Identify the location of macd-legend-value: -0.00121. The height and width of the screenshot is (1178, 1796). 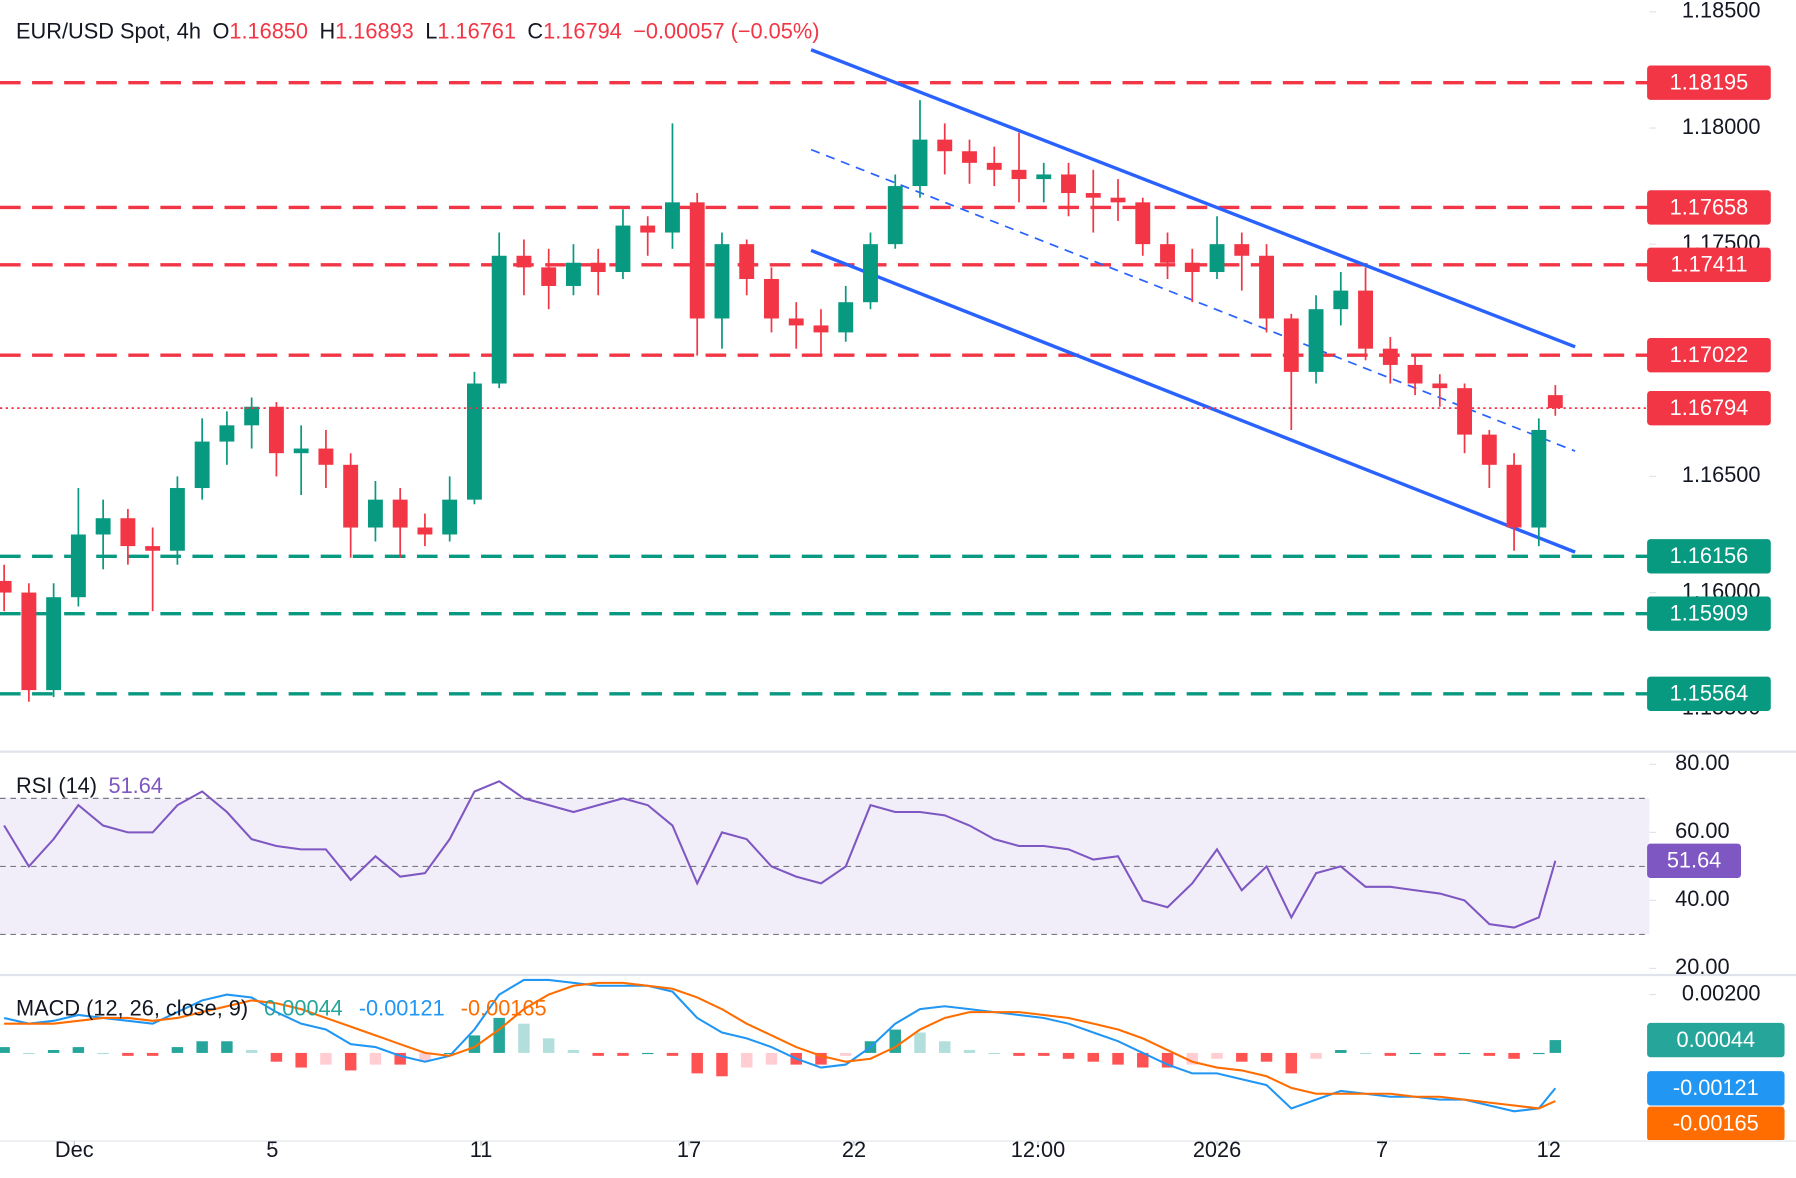
(402, 1007).